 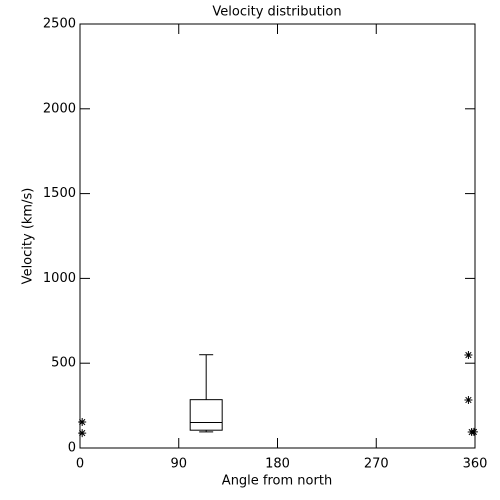 What do you see at coordinates (59, 278) in the screenshot?
I see `y-tick-label: 1000` at bounding box center [59, 278].